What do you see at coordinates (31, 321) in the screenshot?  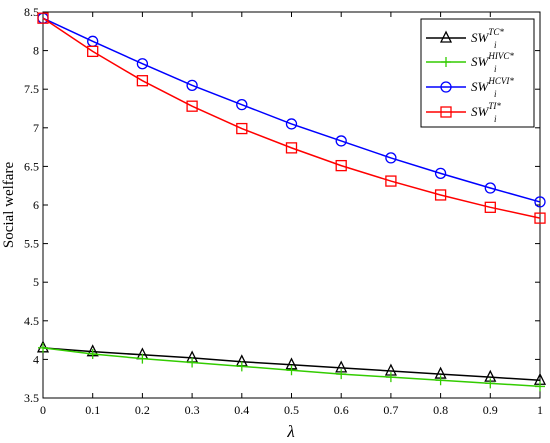 I see `y-tick-label: 4.5` at bounding box center [31, 321].